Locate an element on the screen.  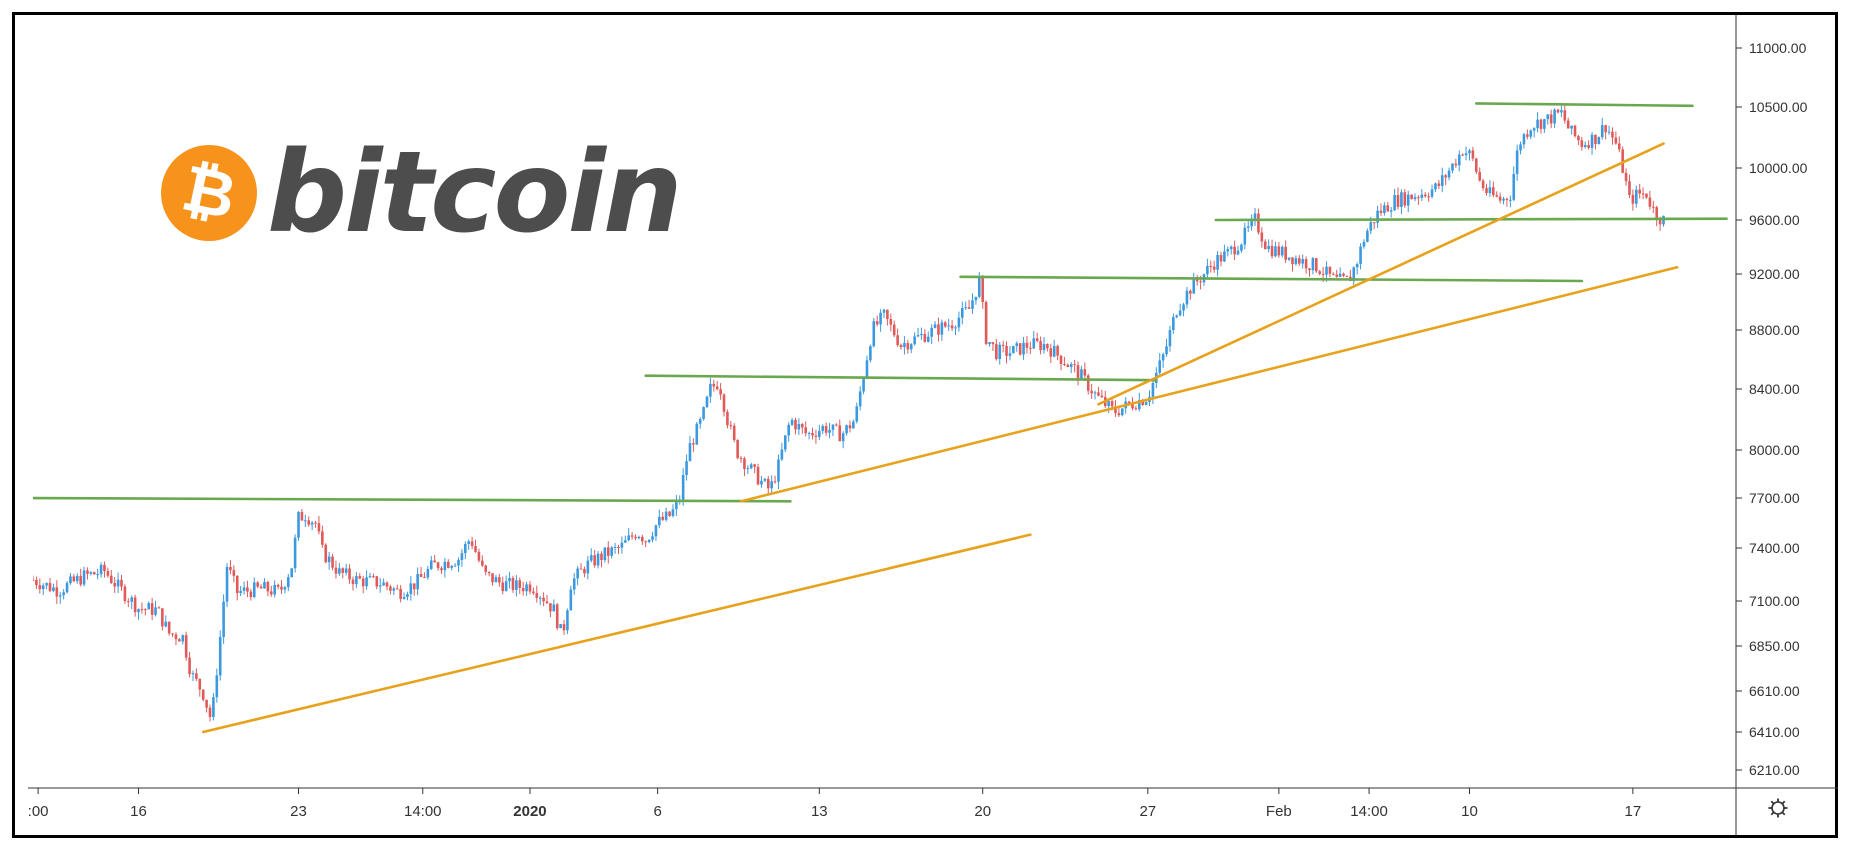
time-tick-label: 27 is located at coordinates (1147, 811).